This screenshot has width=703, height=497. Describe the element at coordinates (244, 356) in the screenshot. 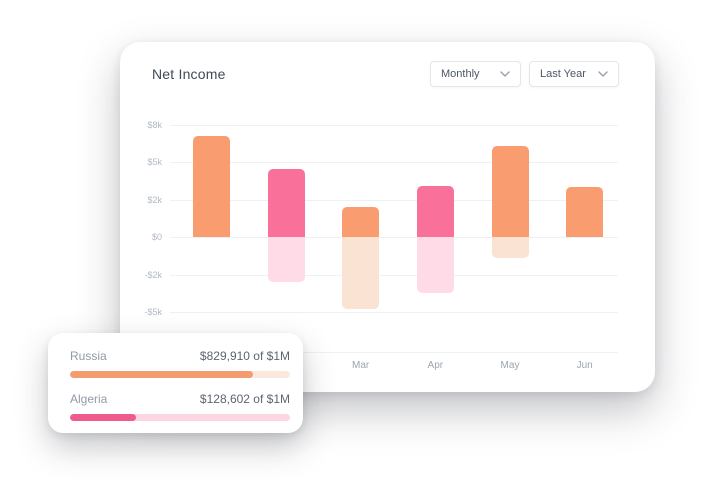

I see `progress-value: $829,910 of $1M` at that location.